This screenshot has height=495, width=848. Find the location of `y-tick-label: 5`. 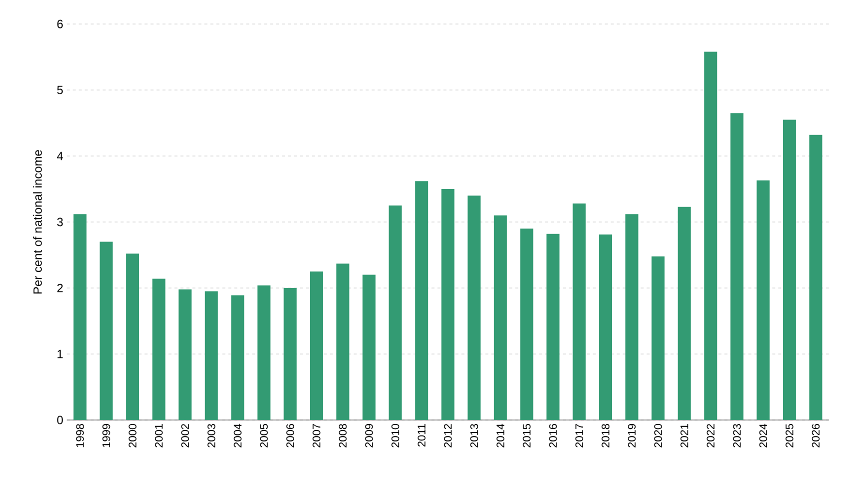

y-tick-label: 5 is located at coordinates (60, 90).